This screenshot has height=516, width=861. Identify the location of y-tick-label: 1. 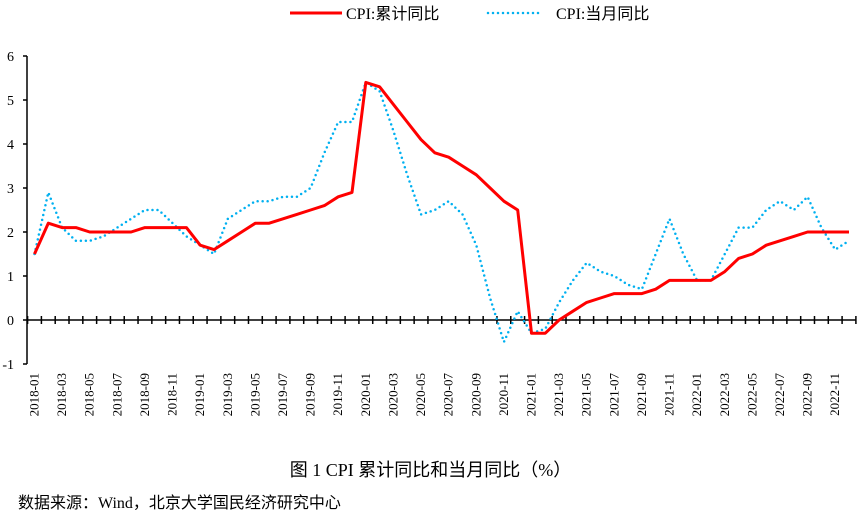
(10, 277).